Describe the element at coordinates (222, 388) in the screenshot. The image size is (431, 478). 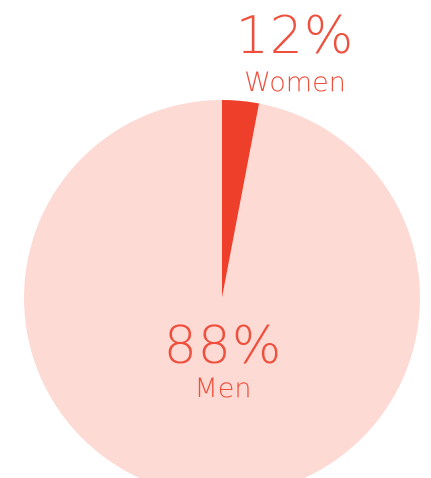
I see `men-category-label: Men` at that location.